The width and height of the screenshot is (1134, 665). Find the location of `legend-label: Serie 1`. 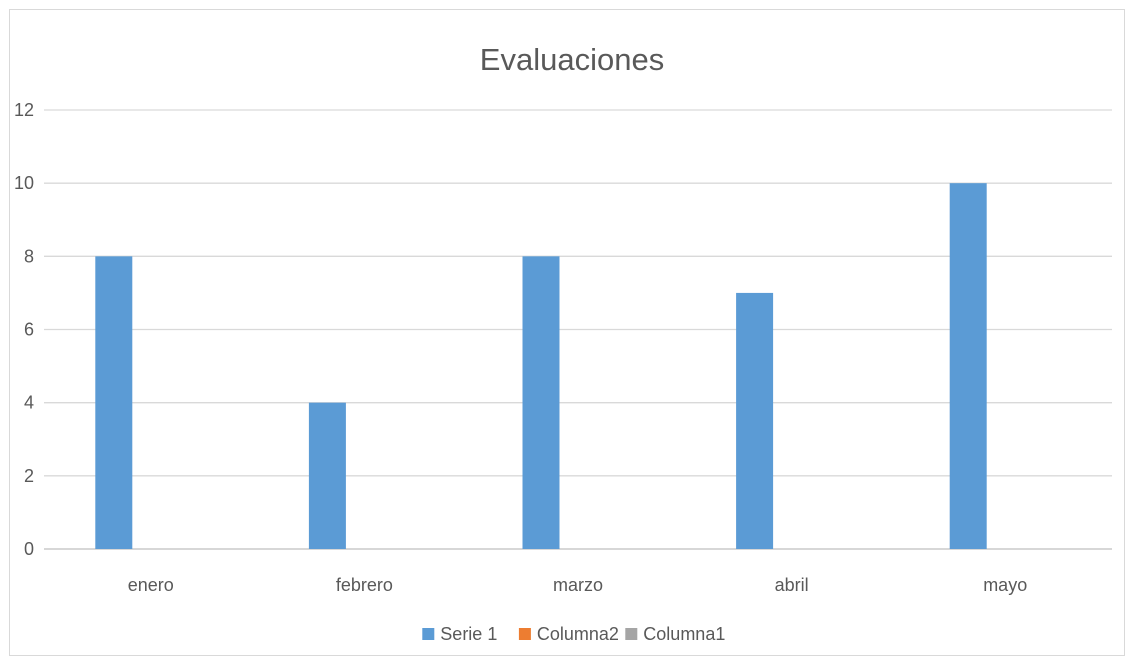

legend-label: Serie 1 is located at coordinates (468, 634).